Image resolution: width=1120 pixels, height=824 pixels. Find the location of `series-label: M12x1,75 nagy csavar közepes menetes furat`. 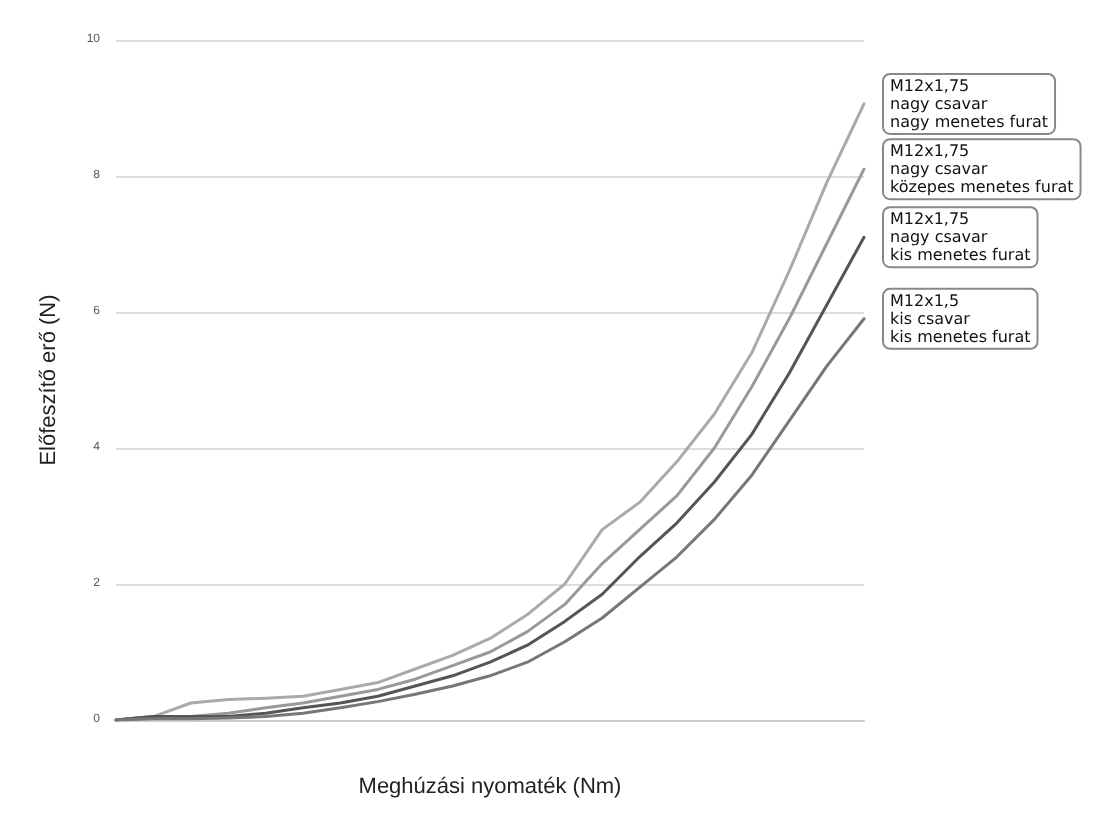

series-label: M12x1,75 nagy csavar közepes menetes furat is located at coordinates (982, 169).